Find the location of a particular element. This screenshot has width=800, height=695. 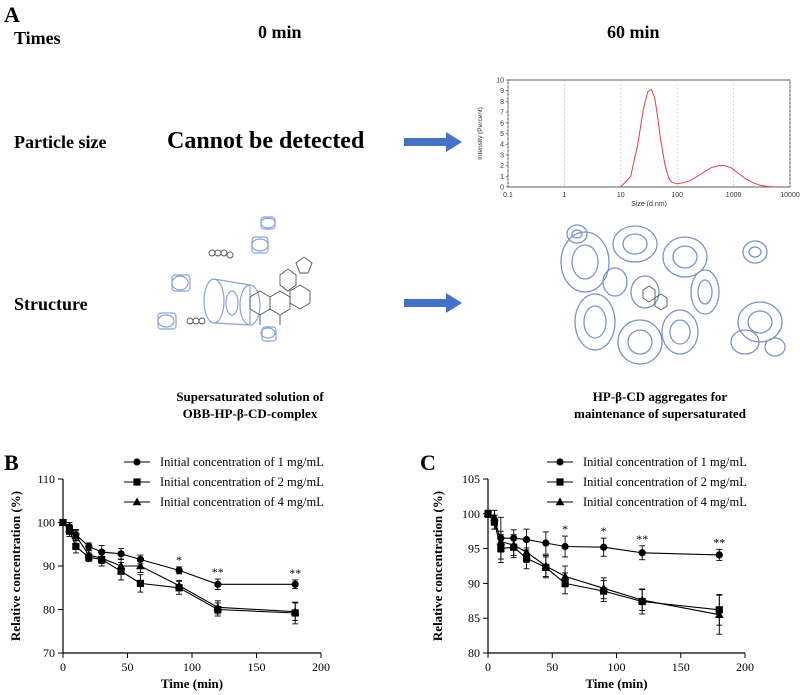

y-tick-label: 100 is located at coordinates (471, 514).